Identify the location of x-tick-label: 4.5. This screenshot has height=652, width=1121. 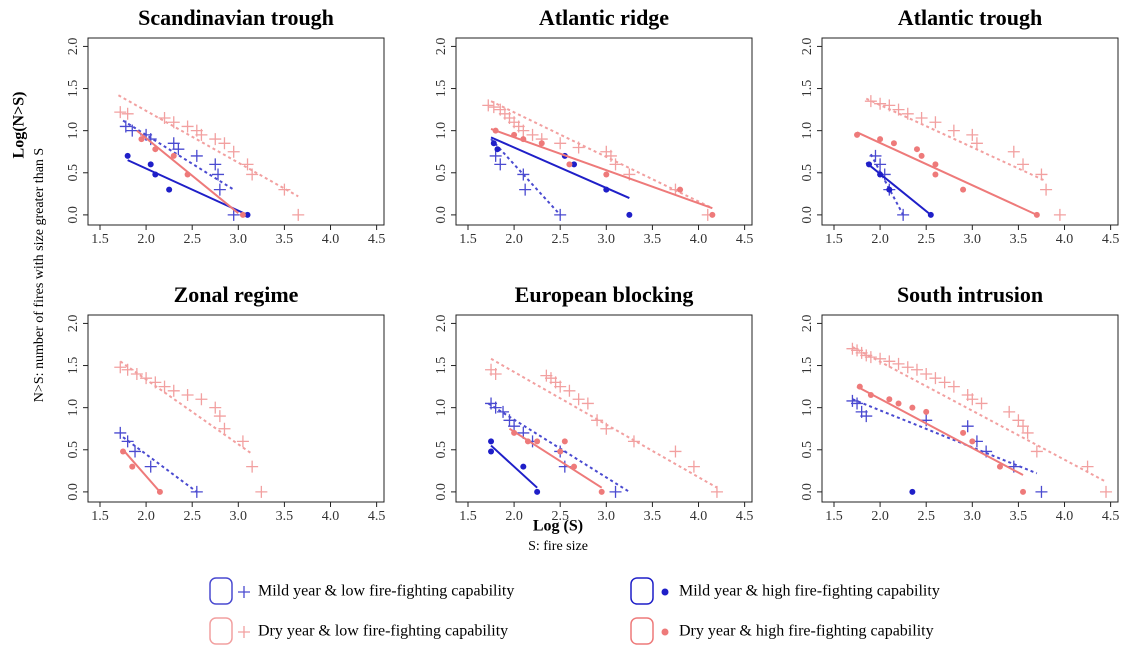
(1111, 239).